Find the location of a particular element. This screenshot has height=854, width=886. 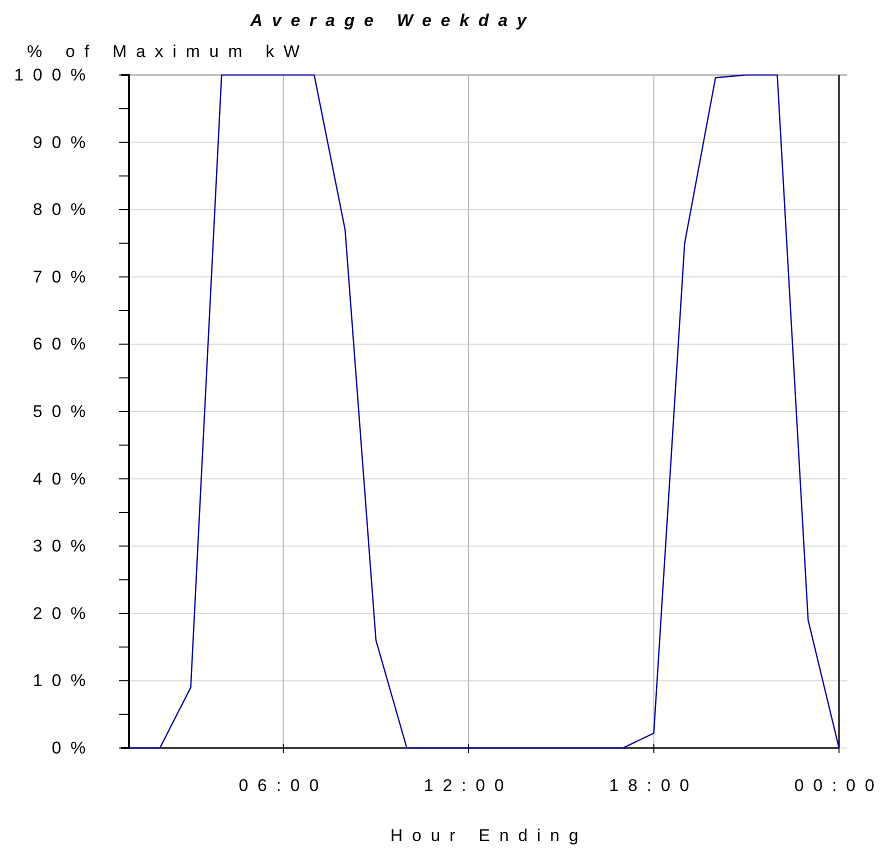

y-tick-label: 50% is located at coordinates (63, 411).